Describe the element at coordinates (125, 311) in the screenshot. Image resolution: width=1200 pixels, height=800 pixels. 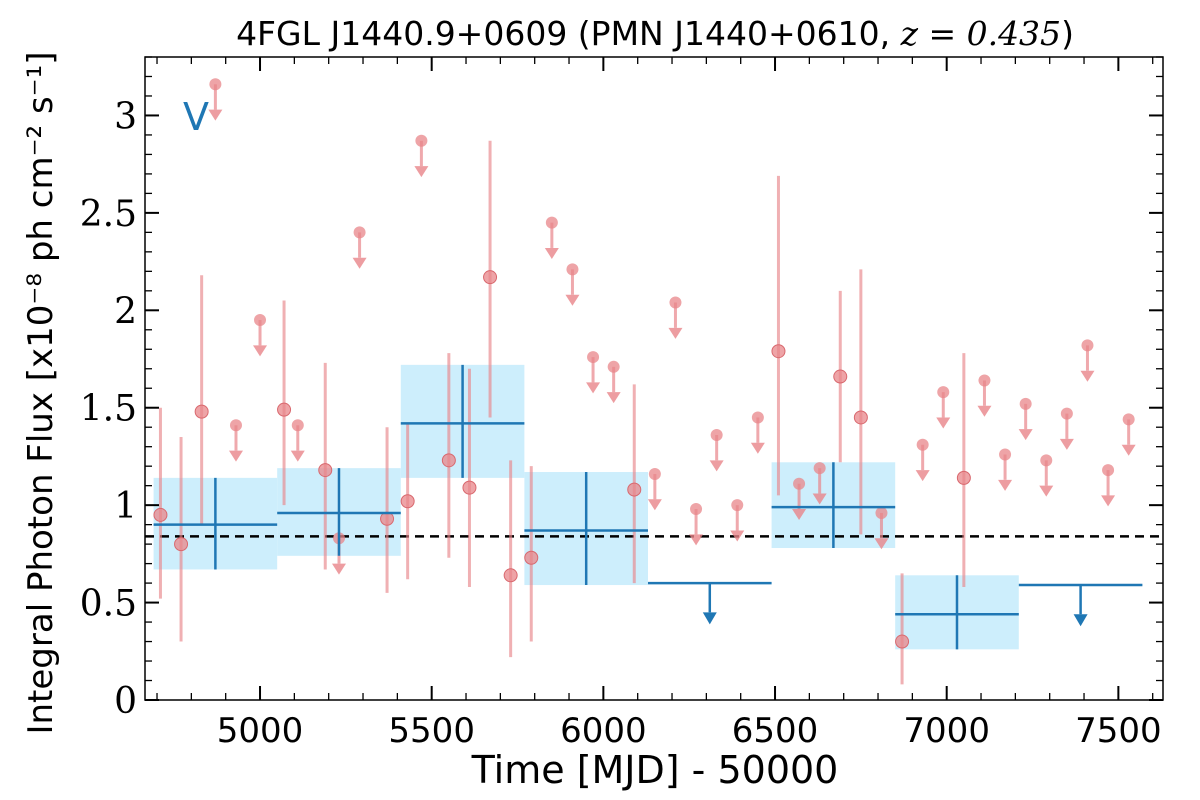
I see `y-tick-label: 2` at that location.